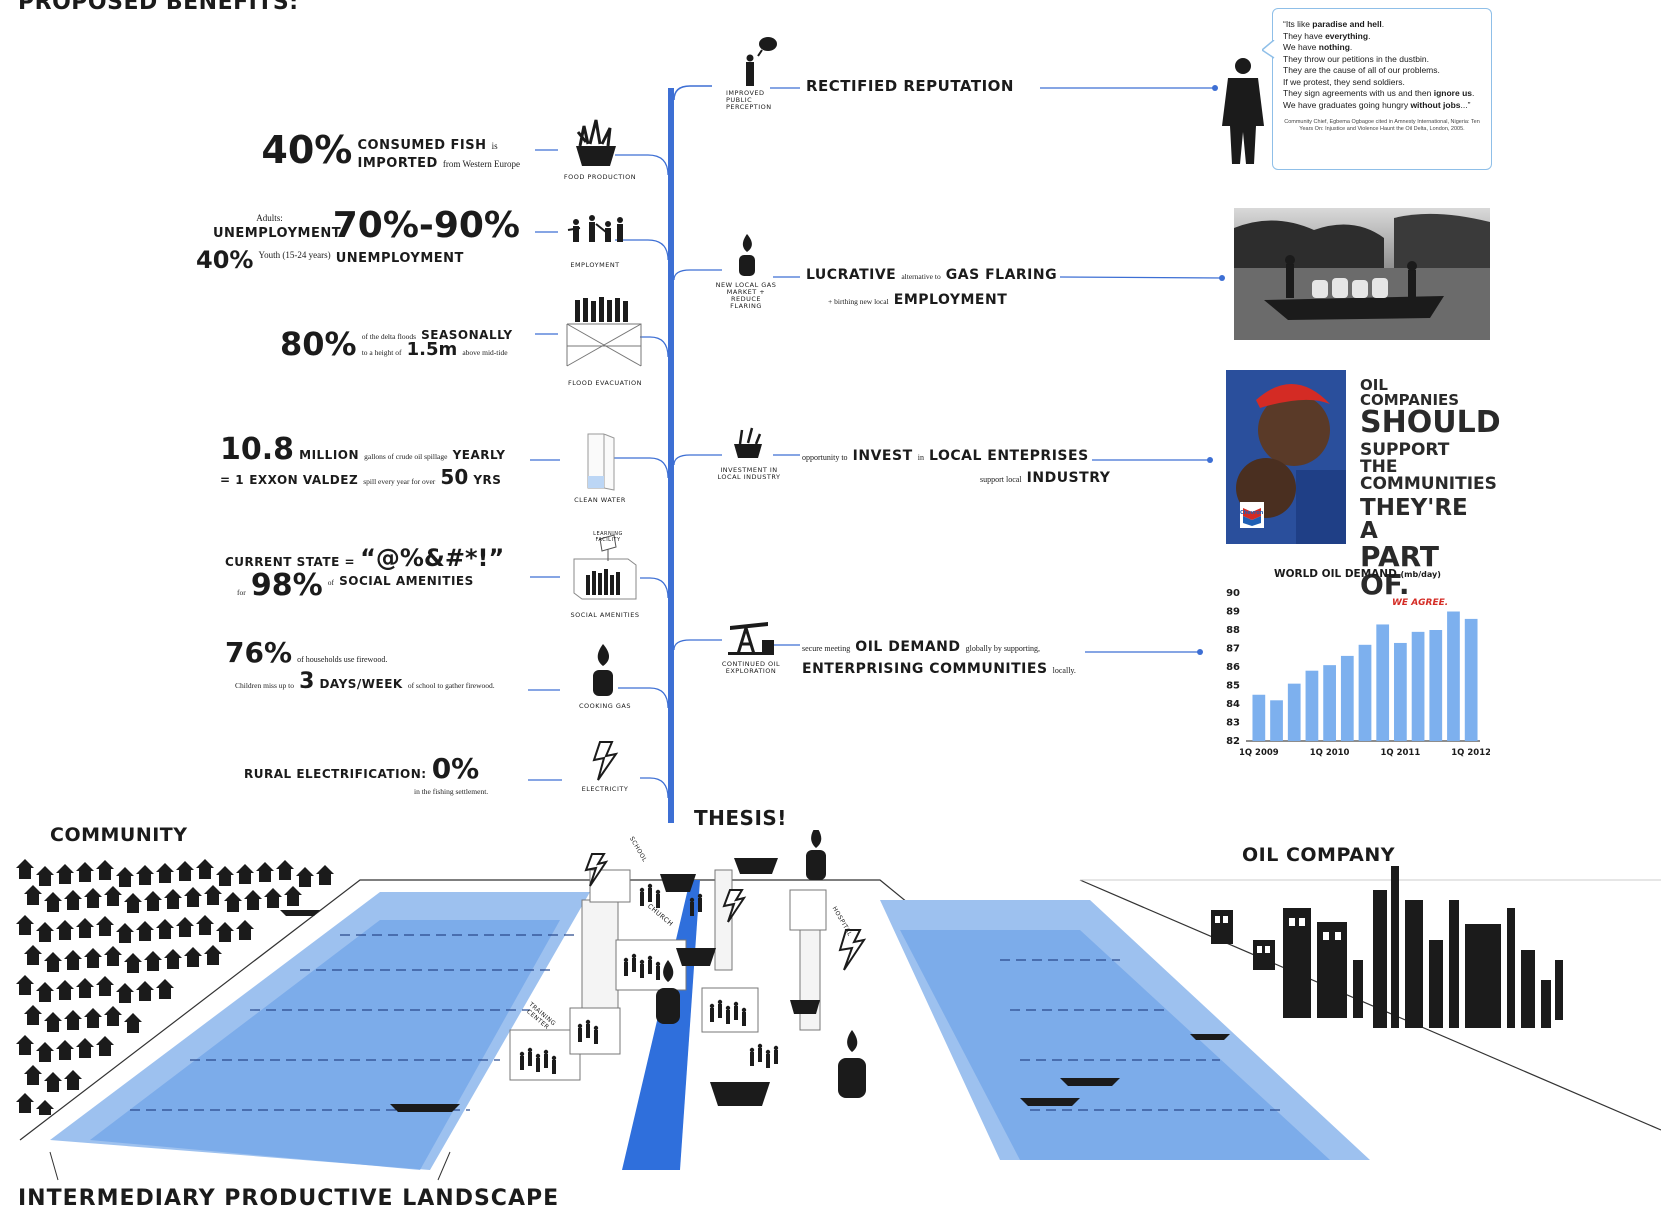 Image resolution: width=1661 pixels, height=1219 pixels. Describe the element at coordinates (747, 255) in the screenshot. I see `gas-flame-cylinder-icon` at that location.